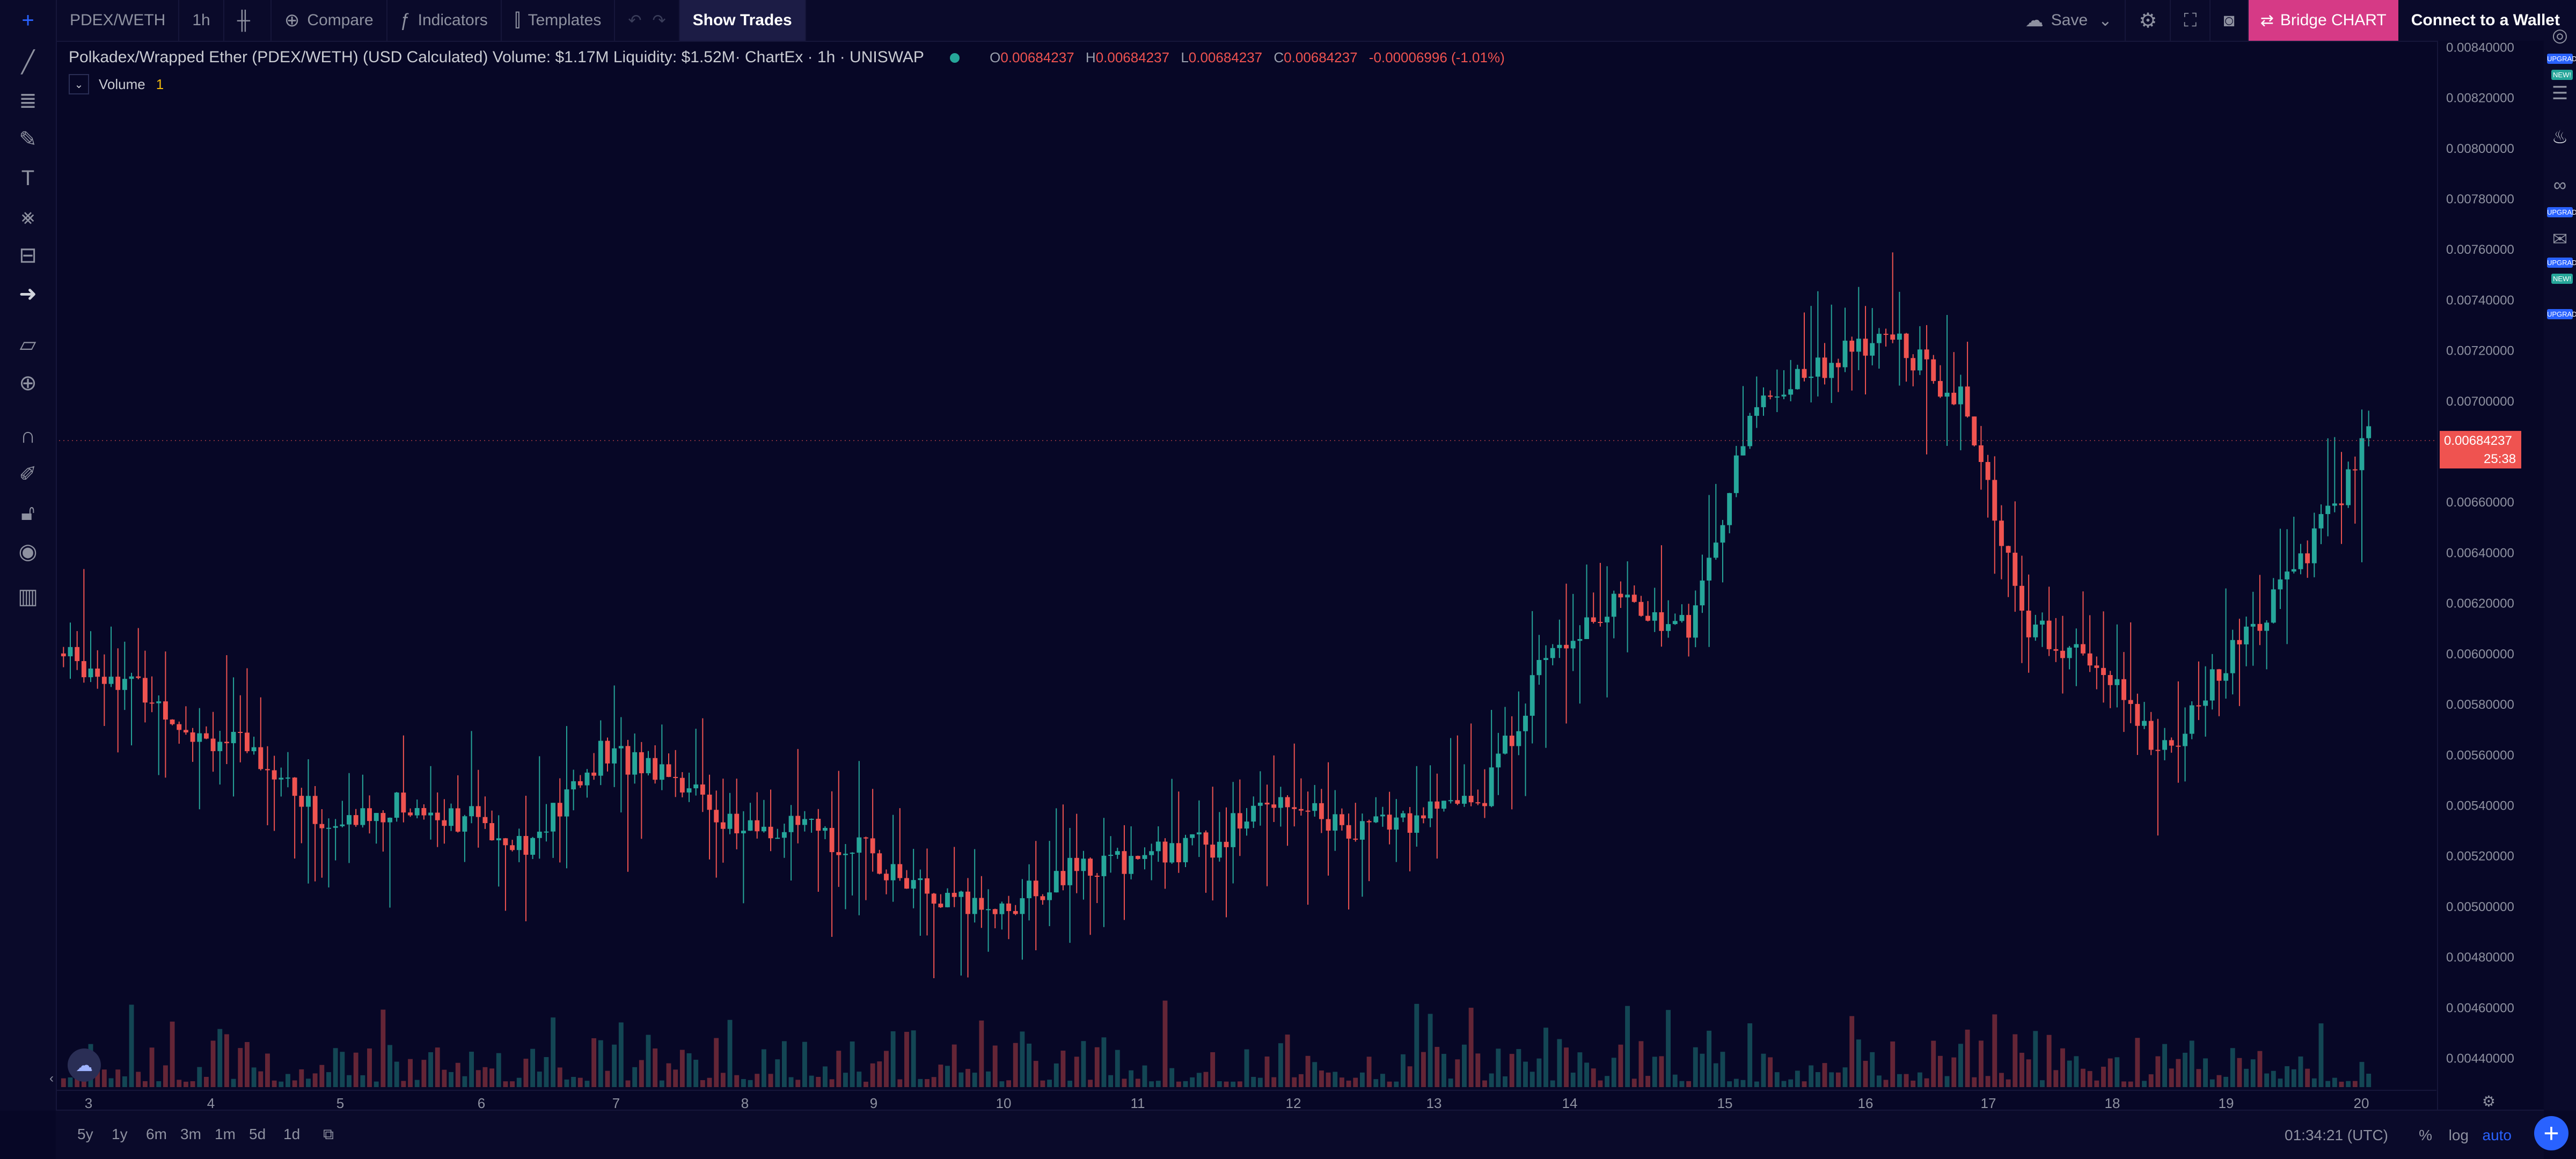 The image size is (2576, 1159). What do you see at coordinates (2480, 755) in the screenshot?
I see `price-tick-label: 0.00560000` at bounding box center [2480, 755].